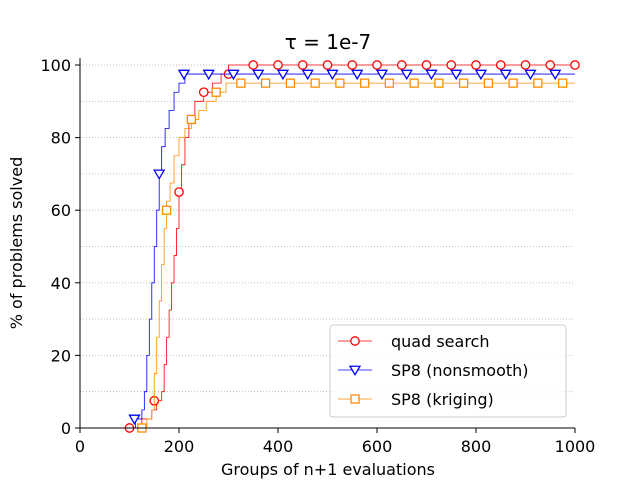 The image size is (640, 480). I want to click on legend-item-2: SP8 (kriging), so click(416, 399).